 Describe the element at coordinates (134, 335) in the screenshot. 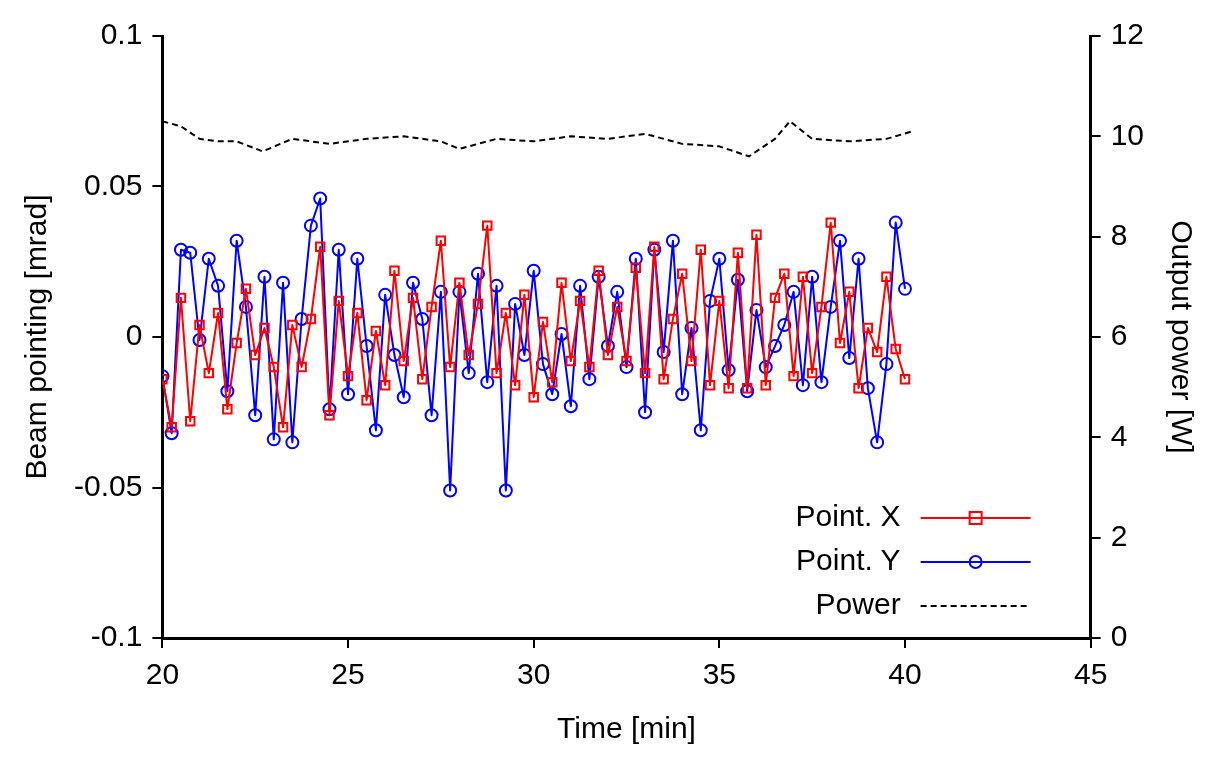

I see `y-tick-label: 0` at that location.